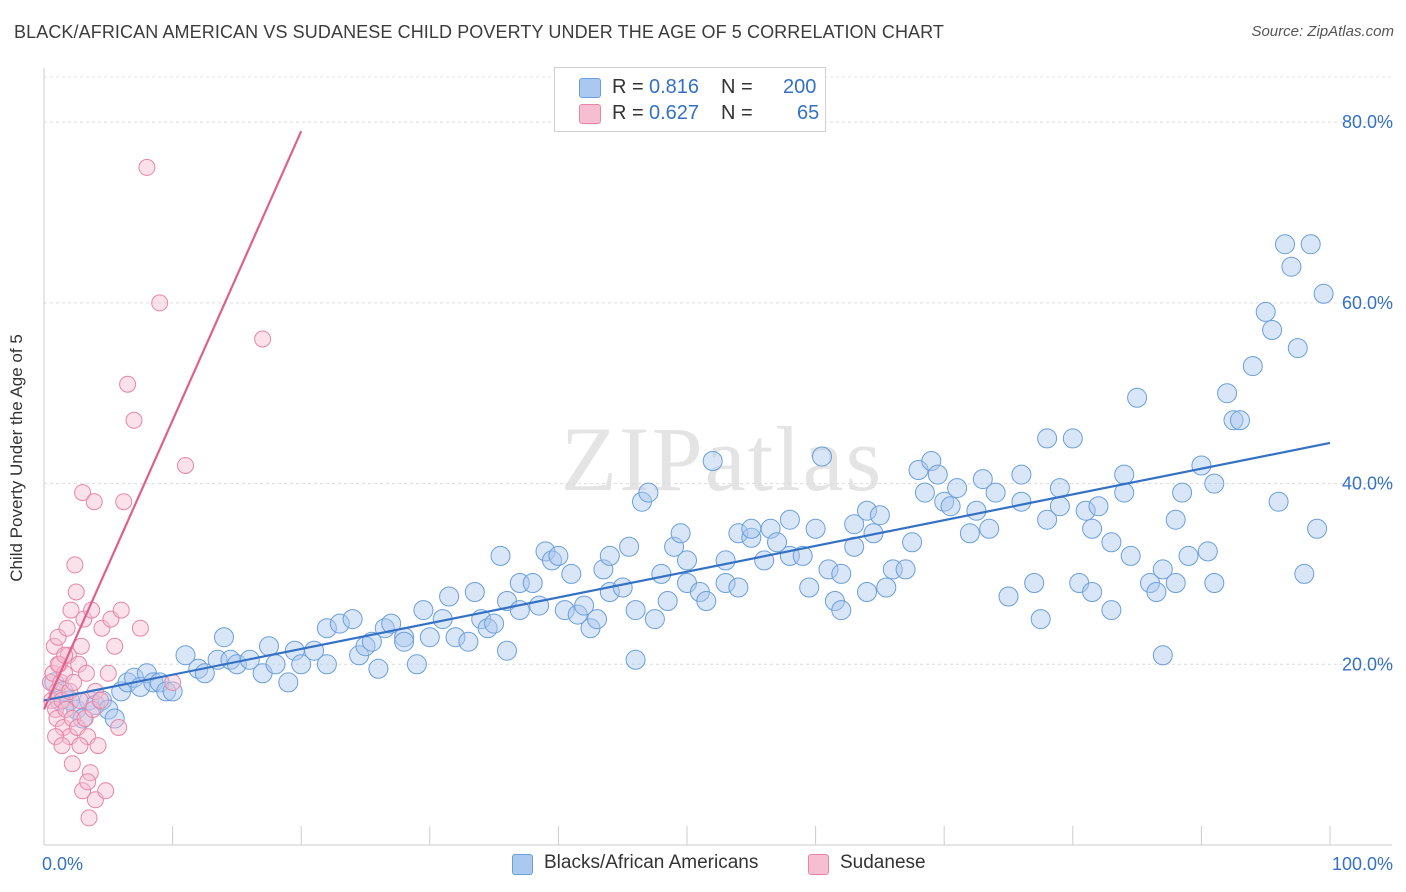 The width and height of the screenshot is (1406, 892). Describe the element at coordinates (818, 864) in the screenshot. I see `bottom-legend-swatch-pink` at that location.